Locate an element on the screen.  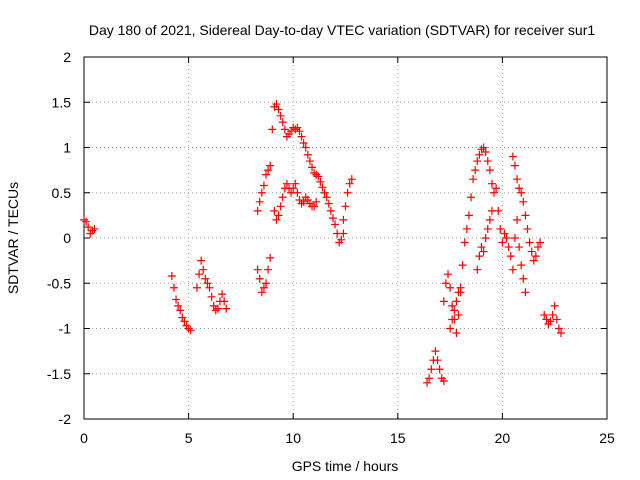
x-axis-label: GPS time / hours is located at coordinates (345, 466).